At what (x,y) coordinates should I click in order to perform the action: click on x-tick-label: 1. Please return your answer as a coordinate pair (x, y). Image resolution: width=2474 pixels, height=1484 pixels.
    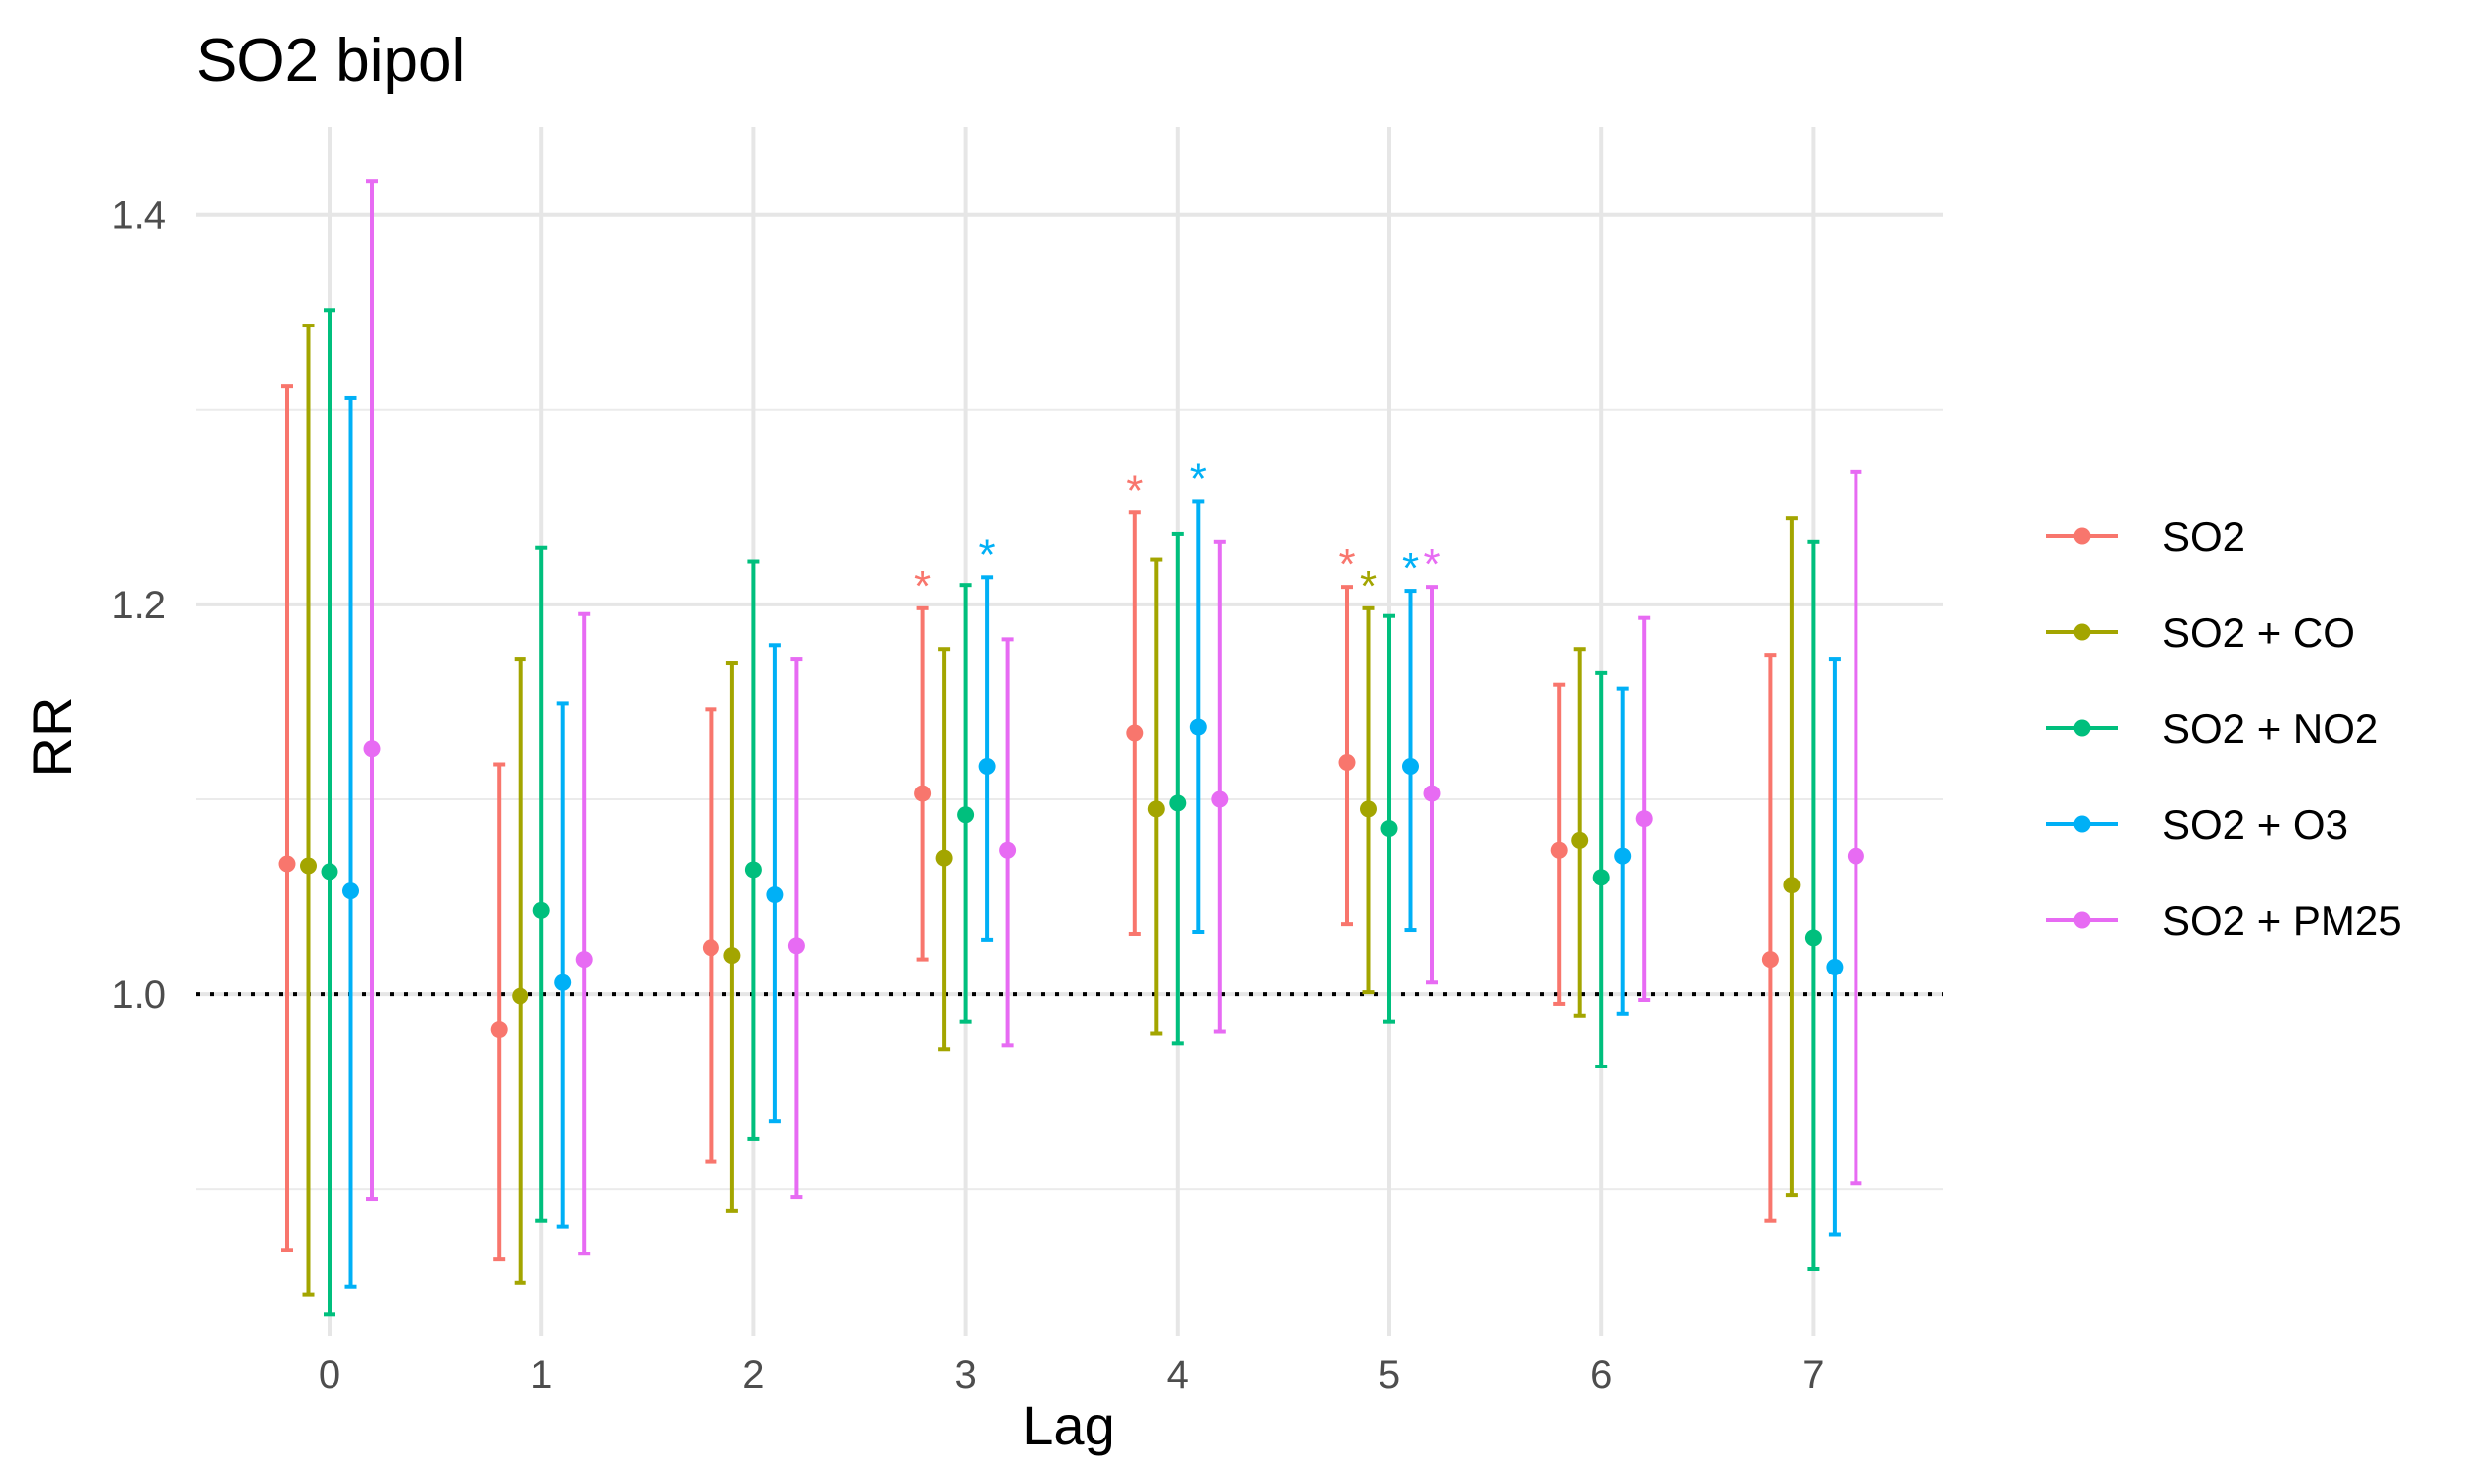
    Looking at the image, I should click on (541, 1375).